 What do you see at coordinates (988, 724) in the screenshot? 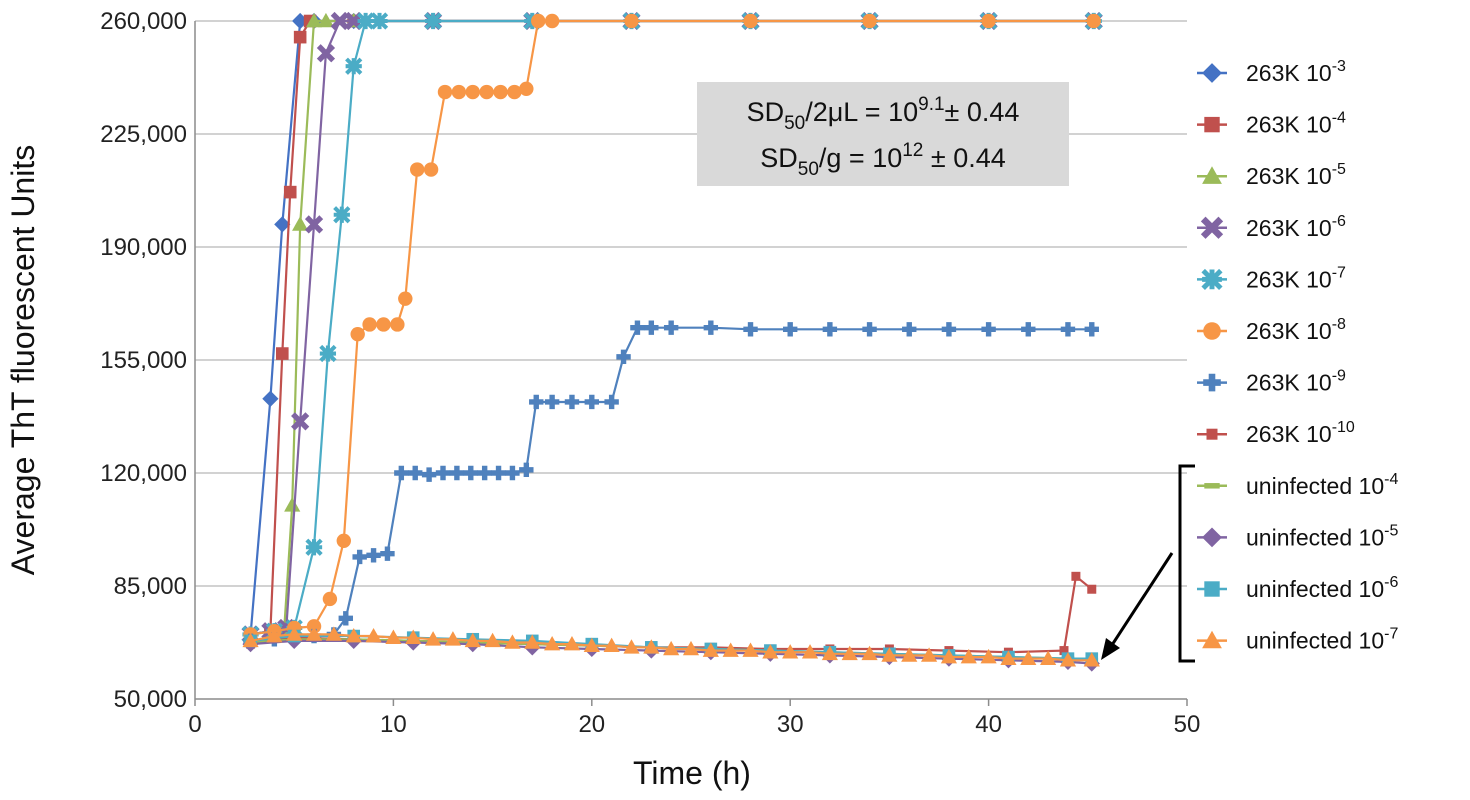
I see `x-tick-label: 40` at bounding box center [988, 724].